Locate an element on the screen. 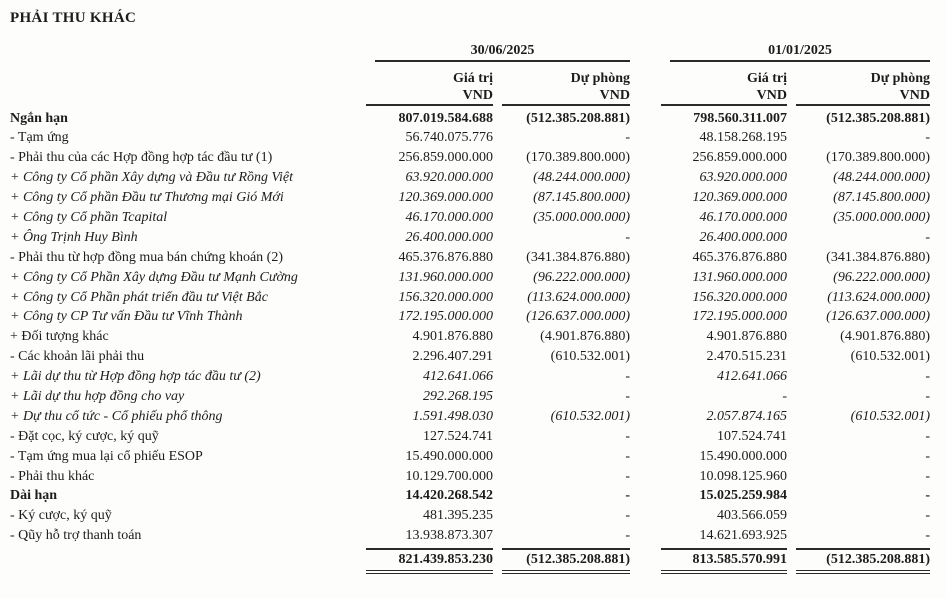 Image resolution: width=947 pixels, height=598 pixels. cell-value-1: 14.420.268.542 is located at coordinates (449, 496).